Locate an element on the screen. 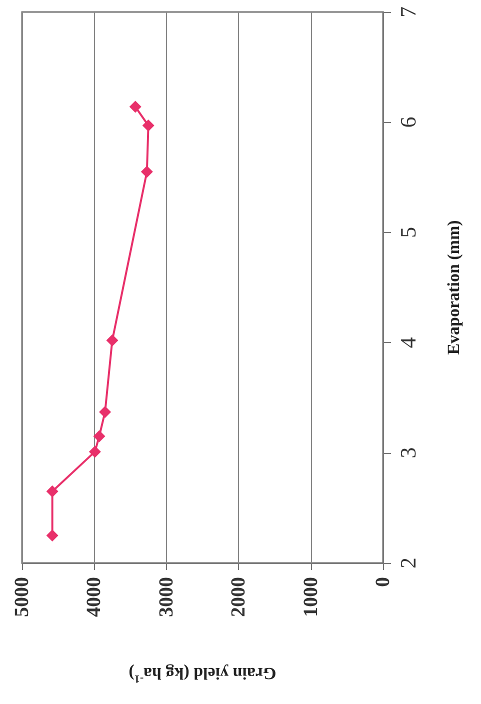 This screenshot has height=704, width=481. x-tick-label: 1000 is located at coordinates (311, 597).